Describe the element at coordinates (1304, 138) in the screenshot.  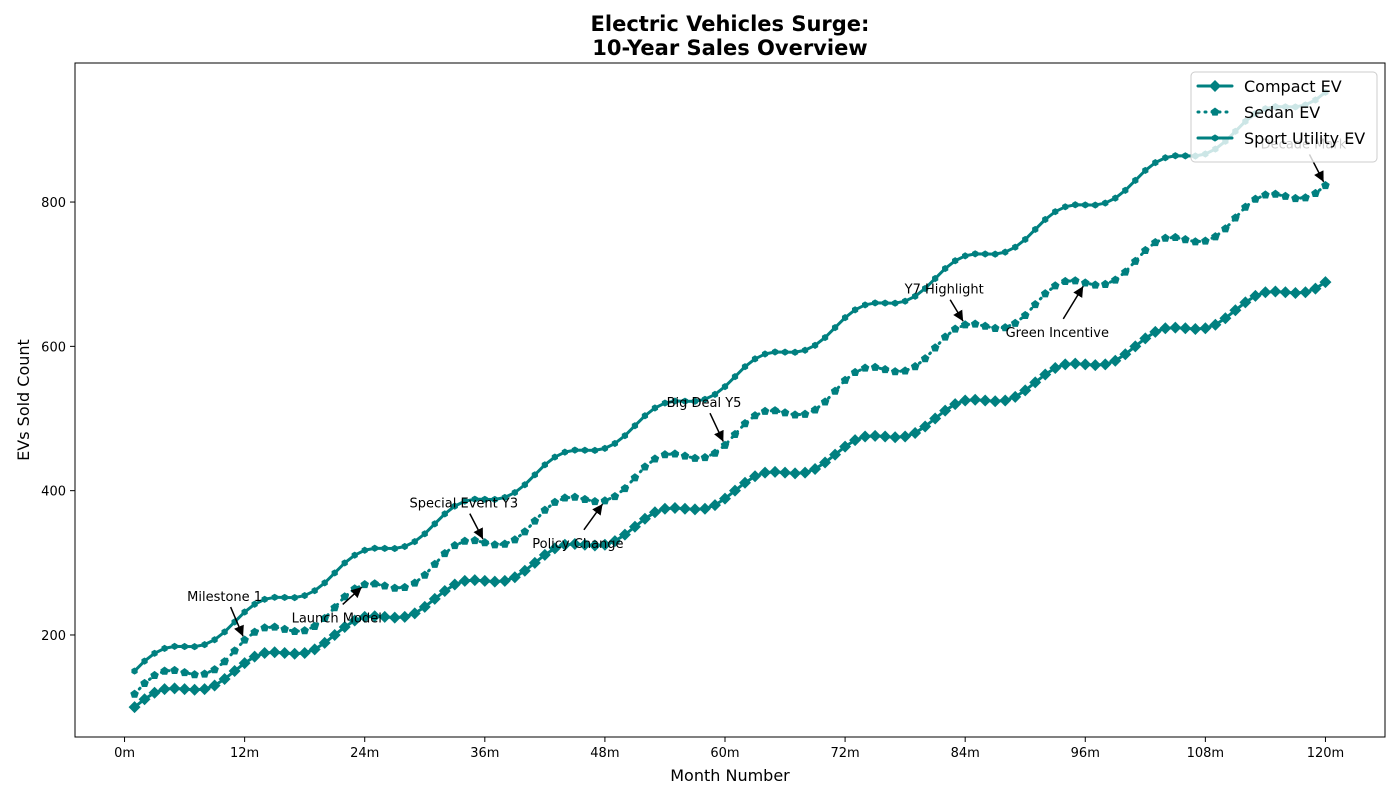
I see `legend-label: Sport Utility EV` at that location.